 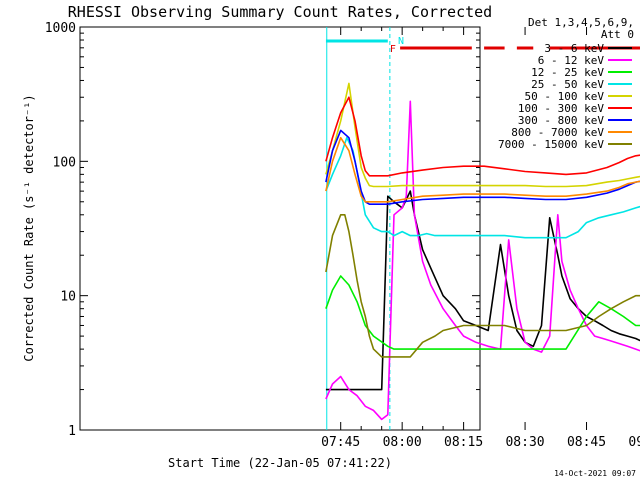 I want to click on legend-label: 3 - 6 keV, so click(x=574, y=48).